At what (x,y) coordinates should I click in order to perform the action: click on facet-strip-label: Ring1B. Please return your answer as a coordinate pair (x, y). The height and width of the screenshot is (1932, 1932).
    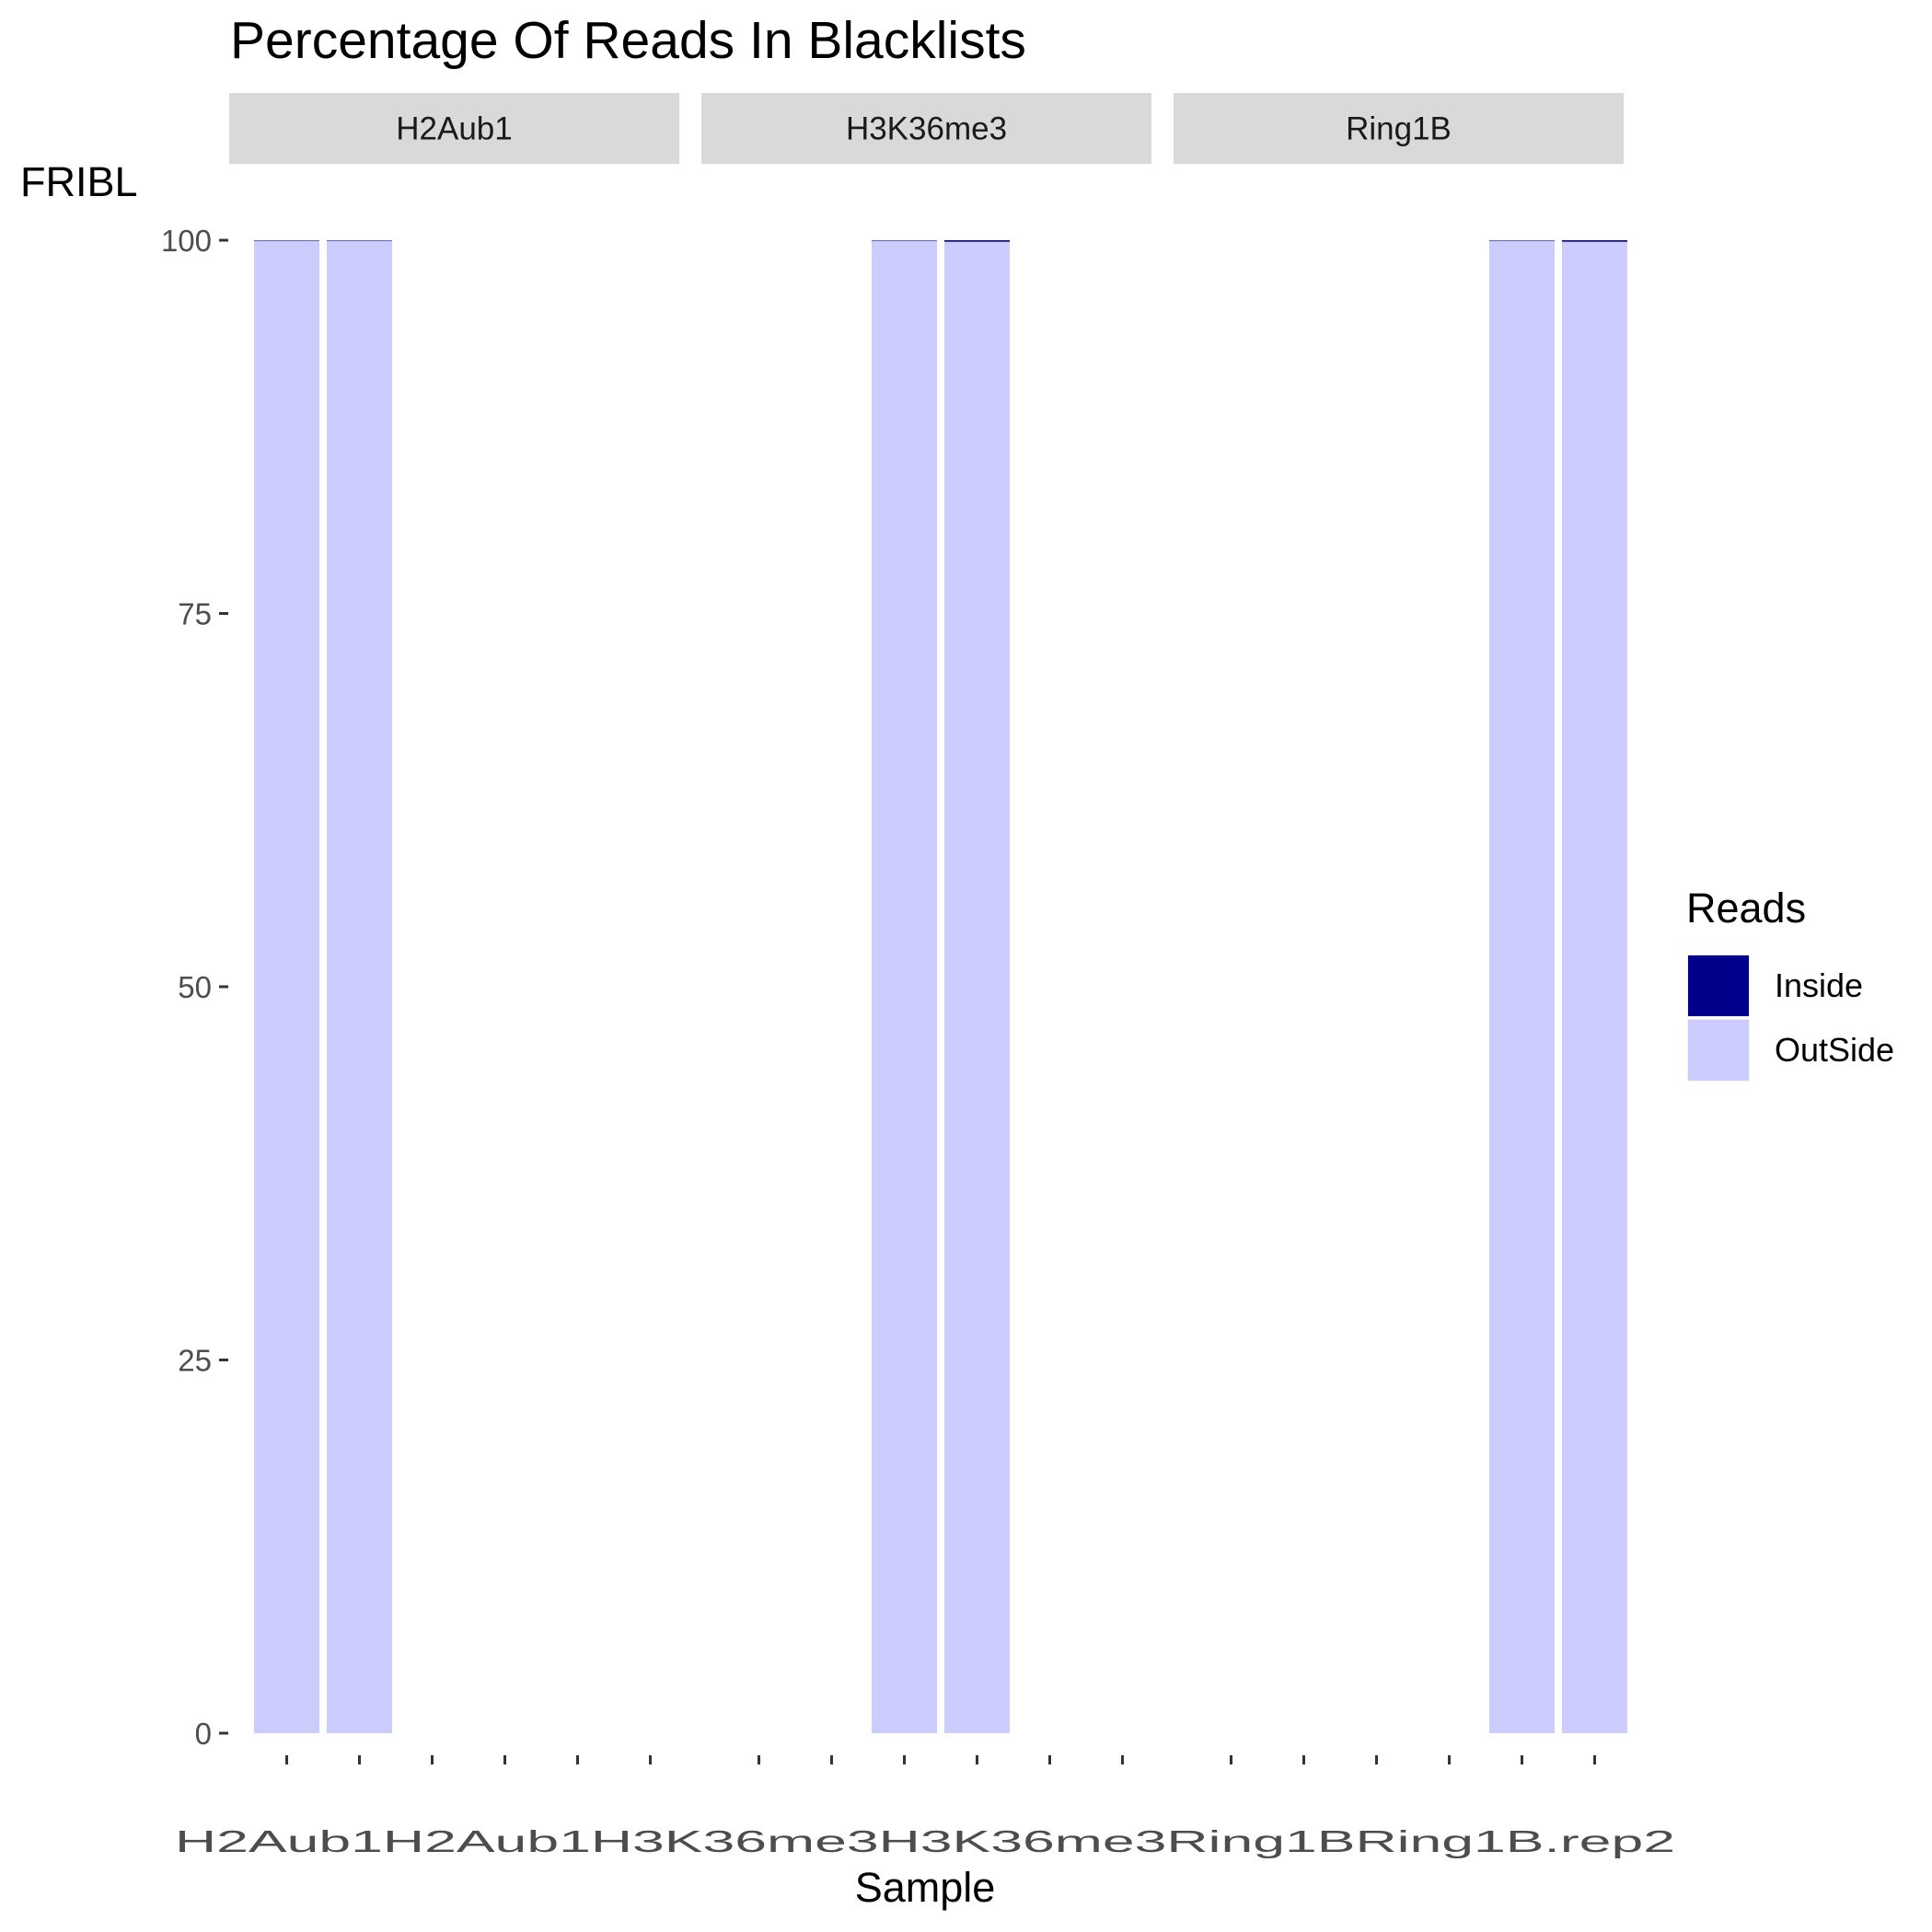
    Looking at the image, I should click on (1399, 129).